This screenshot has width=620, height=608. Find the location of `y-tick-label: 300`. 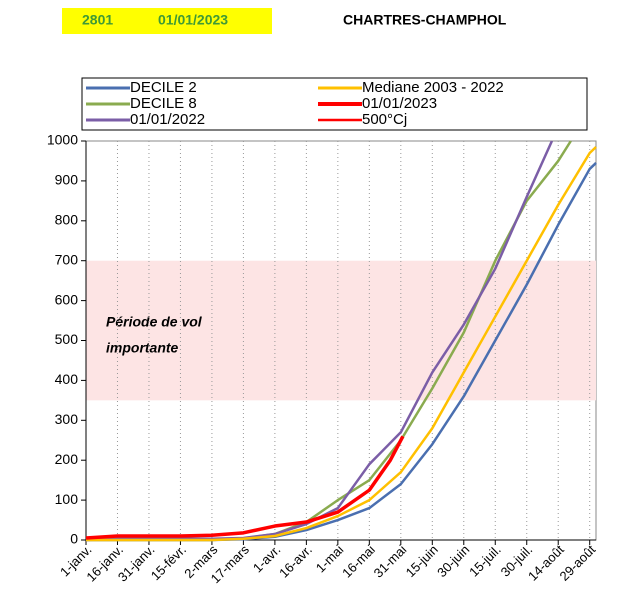

y-tick-label: 300 is located at coordinates (67, 419).